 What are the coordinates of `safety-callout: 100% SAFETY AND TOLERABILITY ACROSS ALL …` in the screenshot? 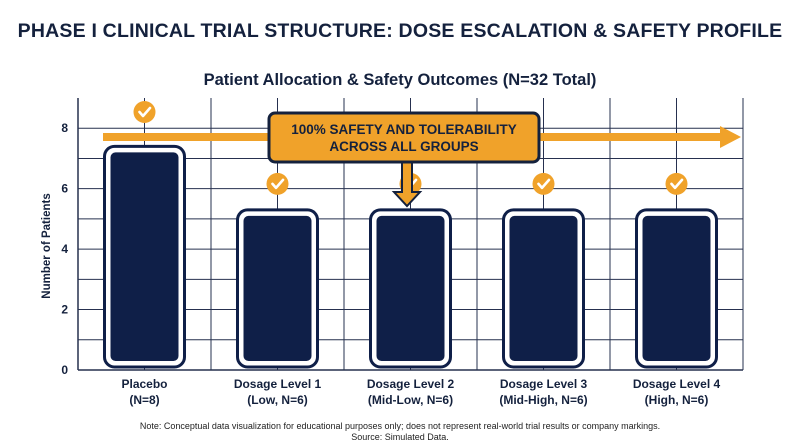 It's located at (404, 159).